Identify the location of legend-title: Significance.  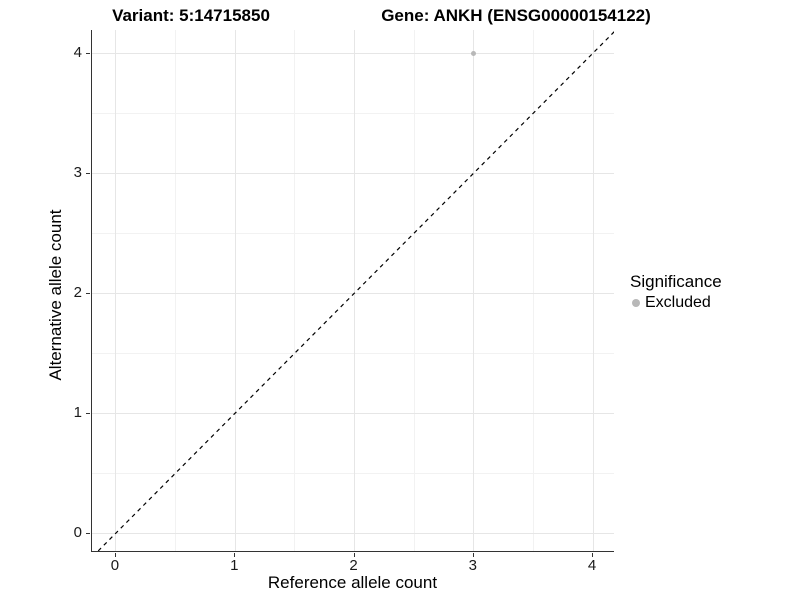
(676, 281).